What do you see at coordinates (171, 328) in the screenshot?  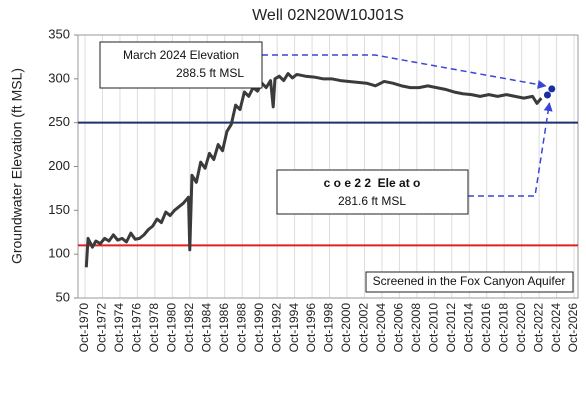 I see `x-tick-label: Oct-1980` at bounding box center [171, 328].